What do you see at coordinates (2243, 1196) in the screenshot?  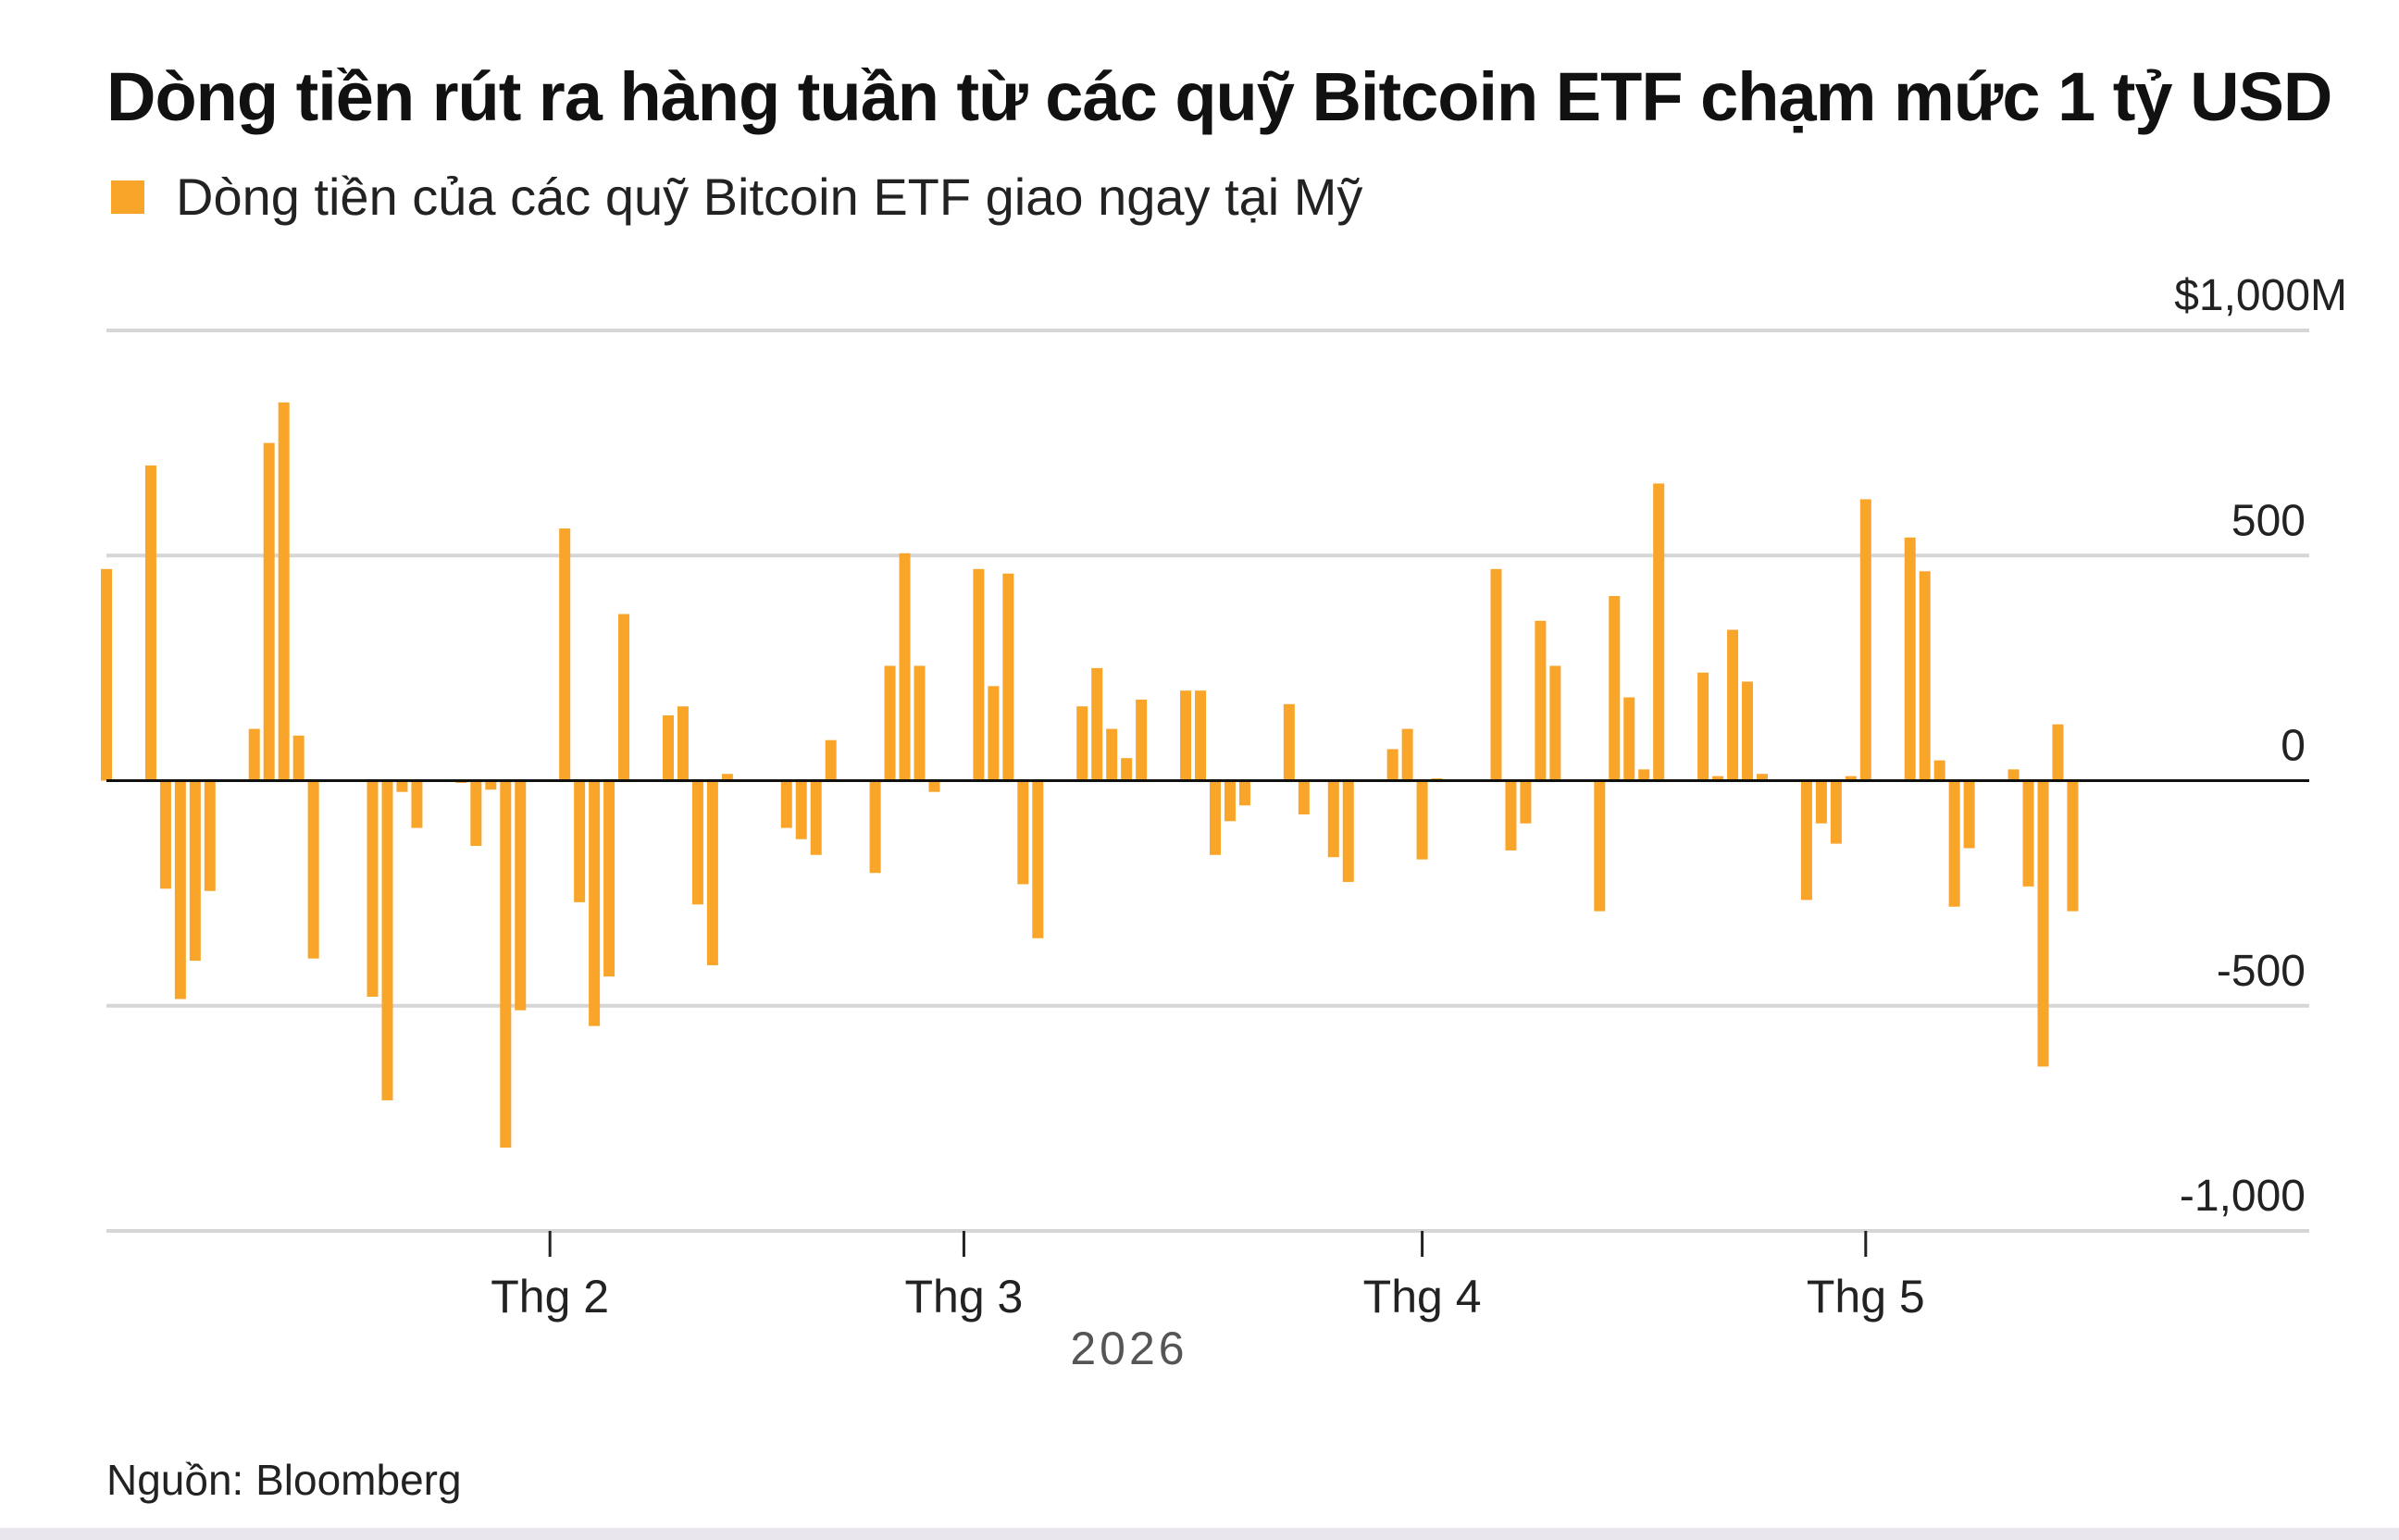 I see `y-tick-label: -1,000` at bounding box center [2243, 1196].